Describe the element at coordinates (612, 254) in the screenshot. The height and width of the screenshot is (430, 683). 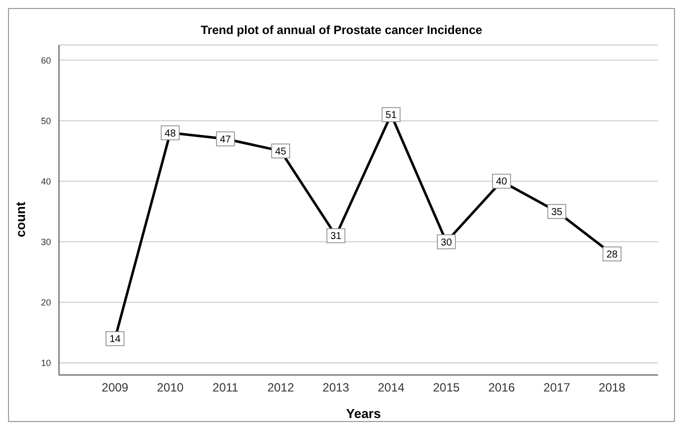
I see `data-label: 28` at that location.